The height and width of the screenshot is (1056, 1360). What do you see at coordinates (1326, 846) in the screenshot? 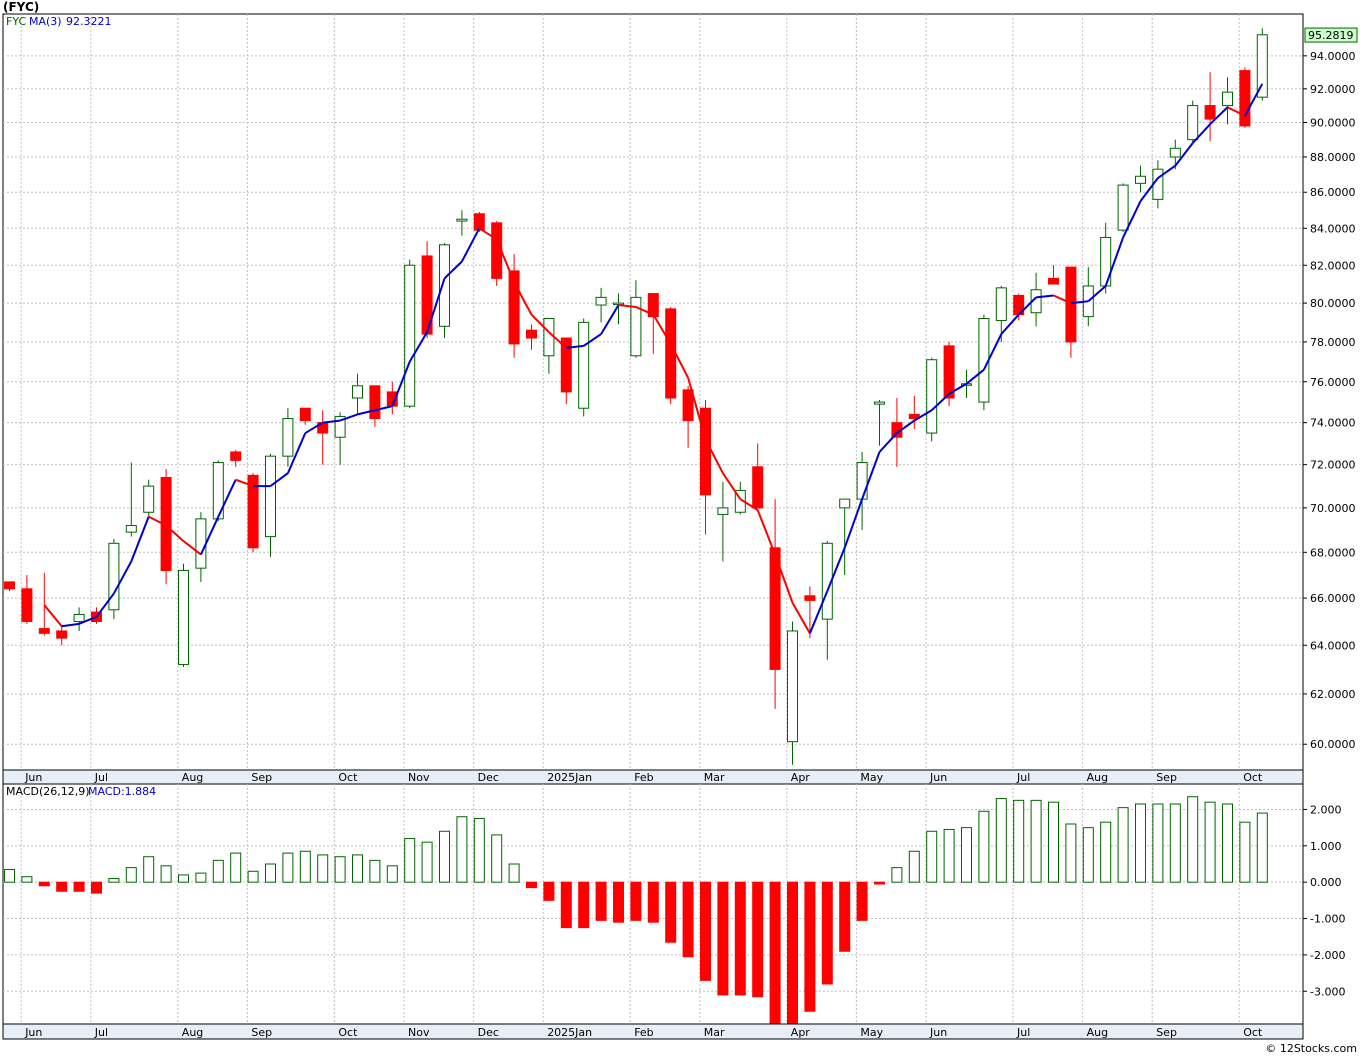
I see `macd-tick-label: 1.000` at bounding box center [1326, 846].